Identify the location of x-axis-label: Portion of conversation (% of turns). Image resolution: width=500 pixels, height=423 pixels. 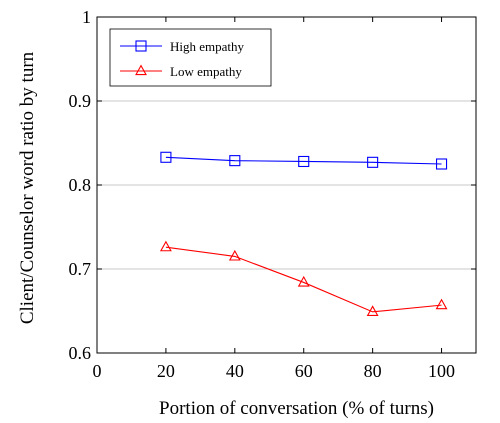
(296, 408).